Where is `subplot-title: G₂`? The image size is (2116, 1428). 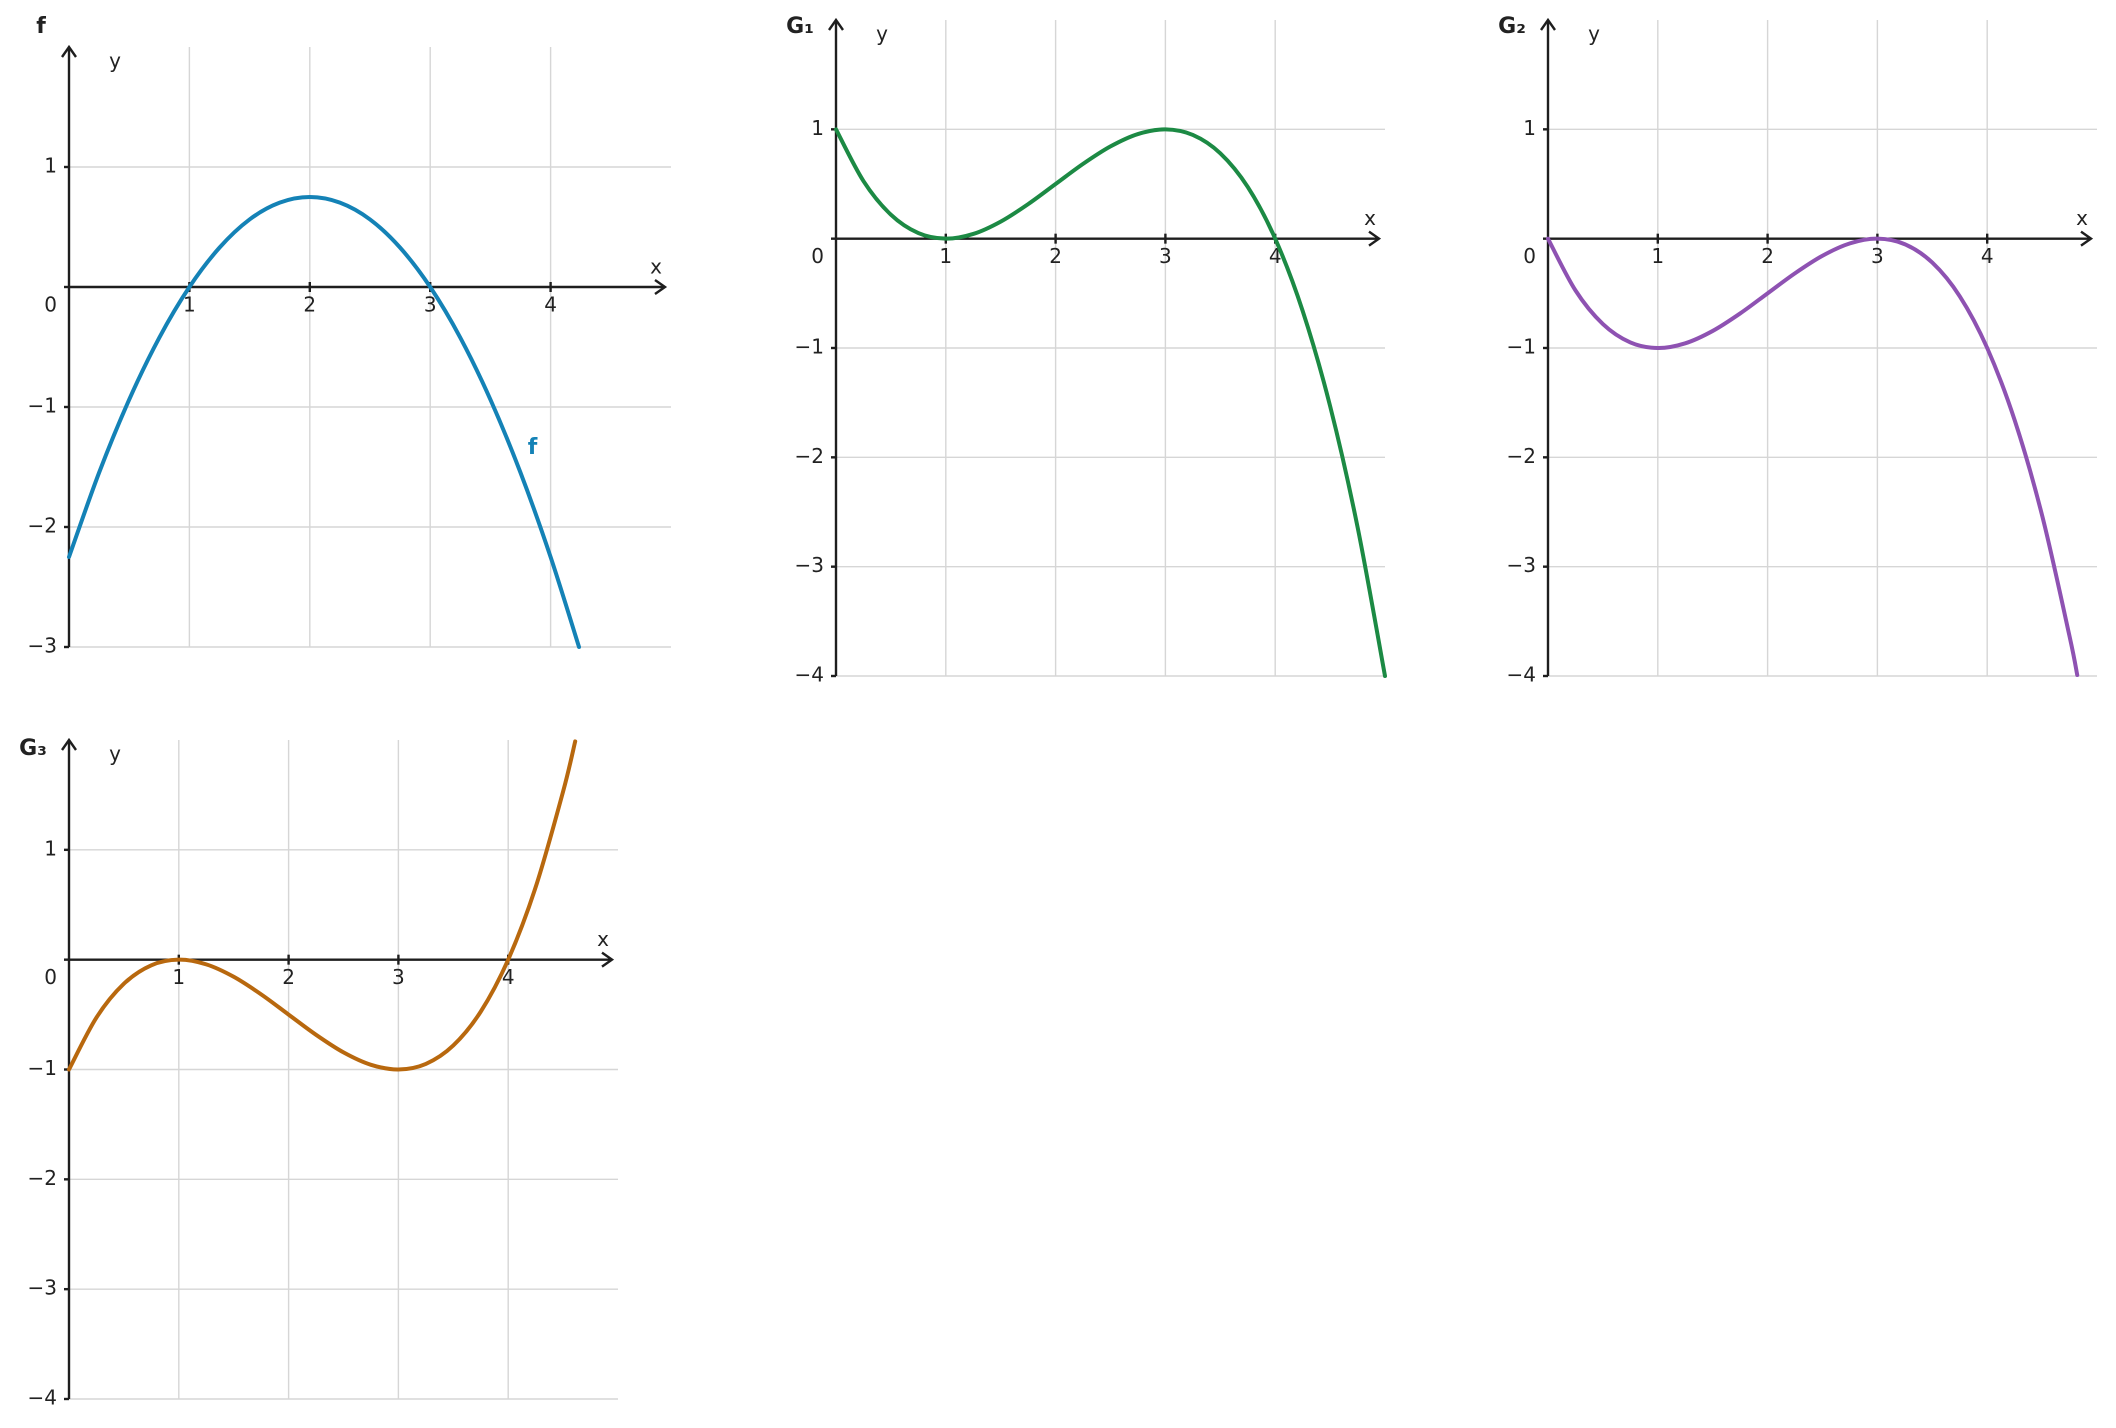 subplot-title: G₂ is located at coordinates (1512, 26).